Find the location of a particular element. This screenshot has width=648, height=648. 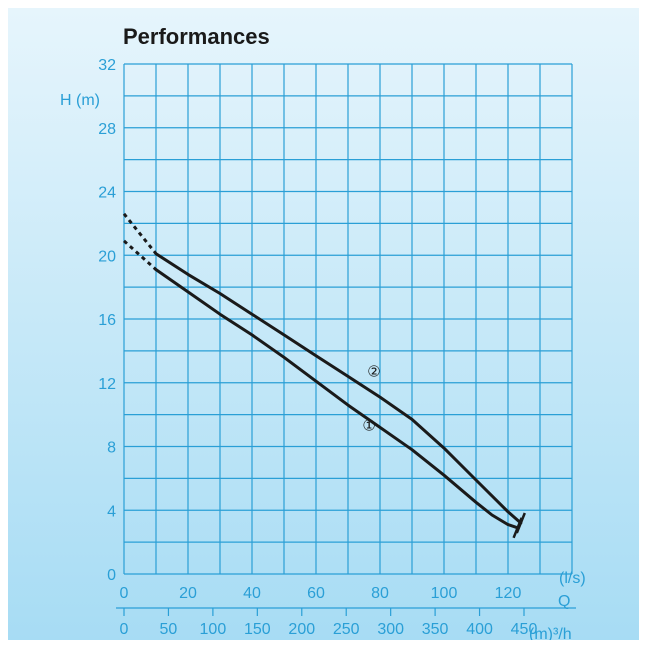

y-axis-label: H (m) is located at coordinates (80, 100).